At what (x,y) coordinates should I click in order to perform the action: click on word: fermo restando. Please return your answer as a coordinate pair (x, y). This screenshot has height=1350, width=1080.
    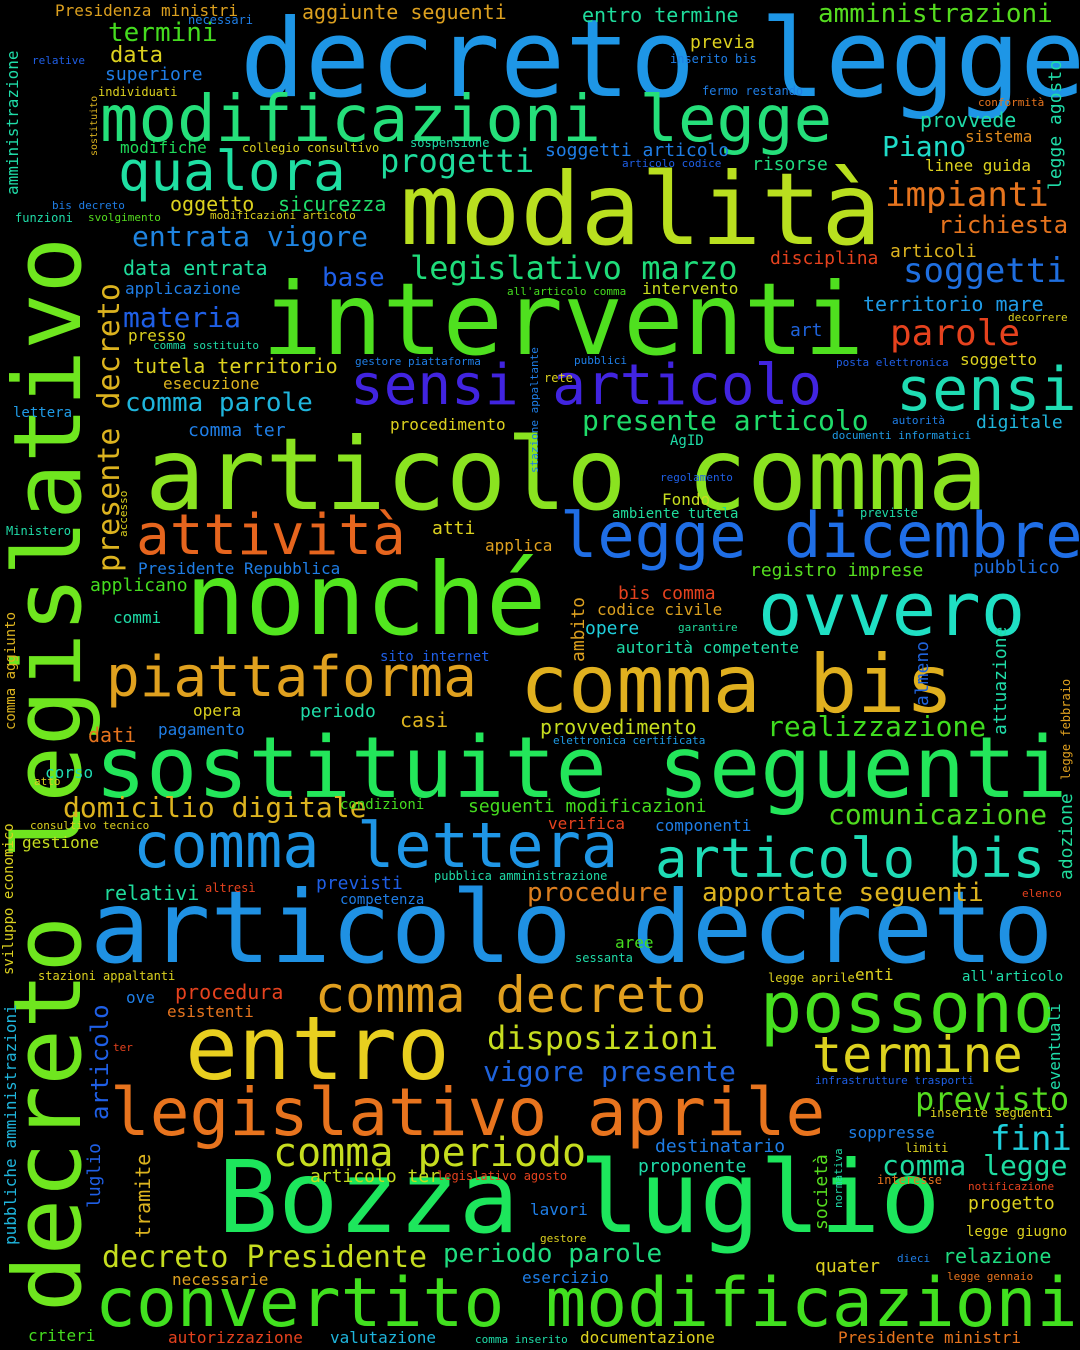
    Looking at the image, I should click on (753, 91).